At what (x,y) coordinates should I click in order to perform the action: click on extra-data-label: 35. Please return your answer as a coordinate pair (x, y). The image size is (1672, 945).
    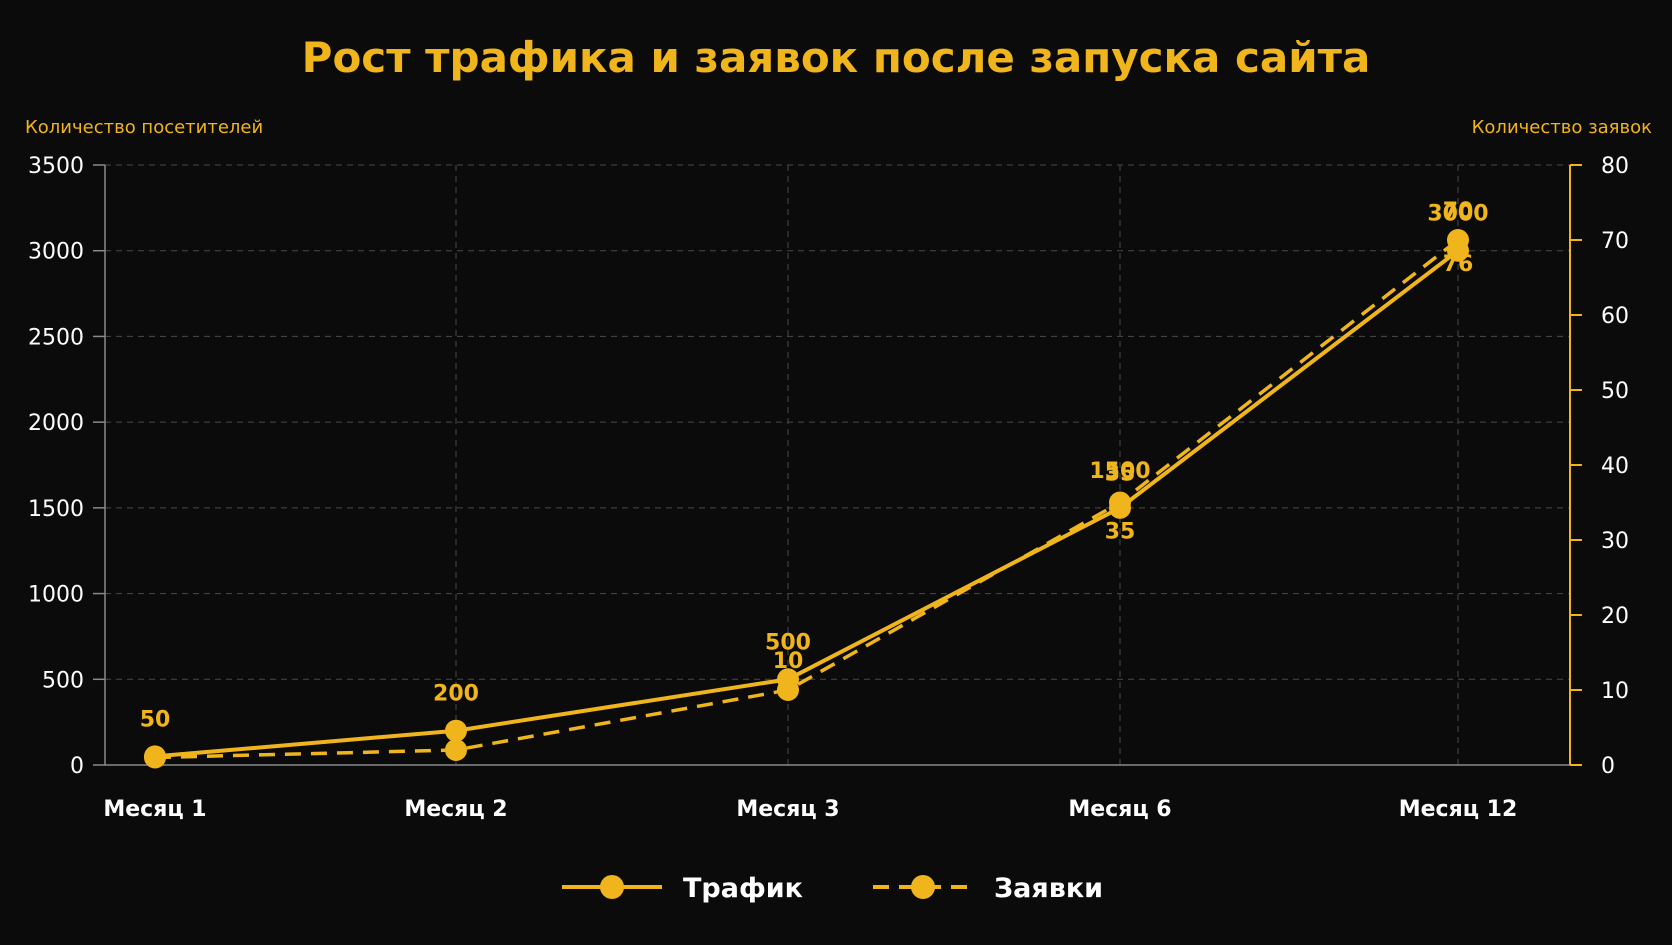
    Looking at the image, I should click on (1120, 532).